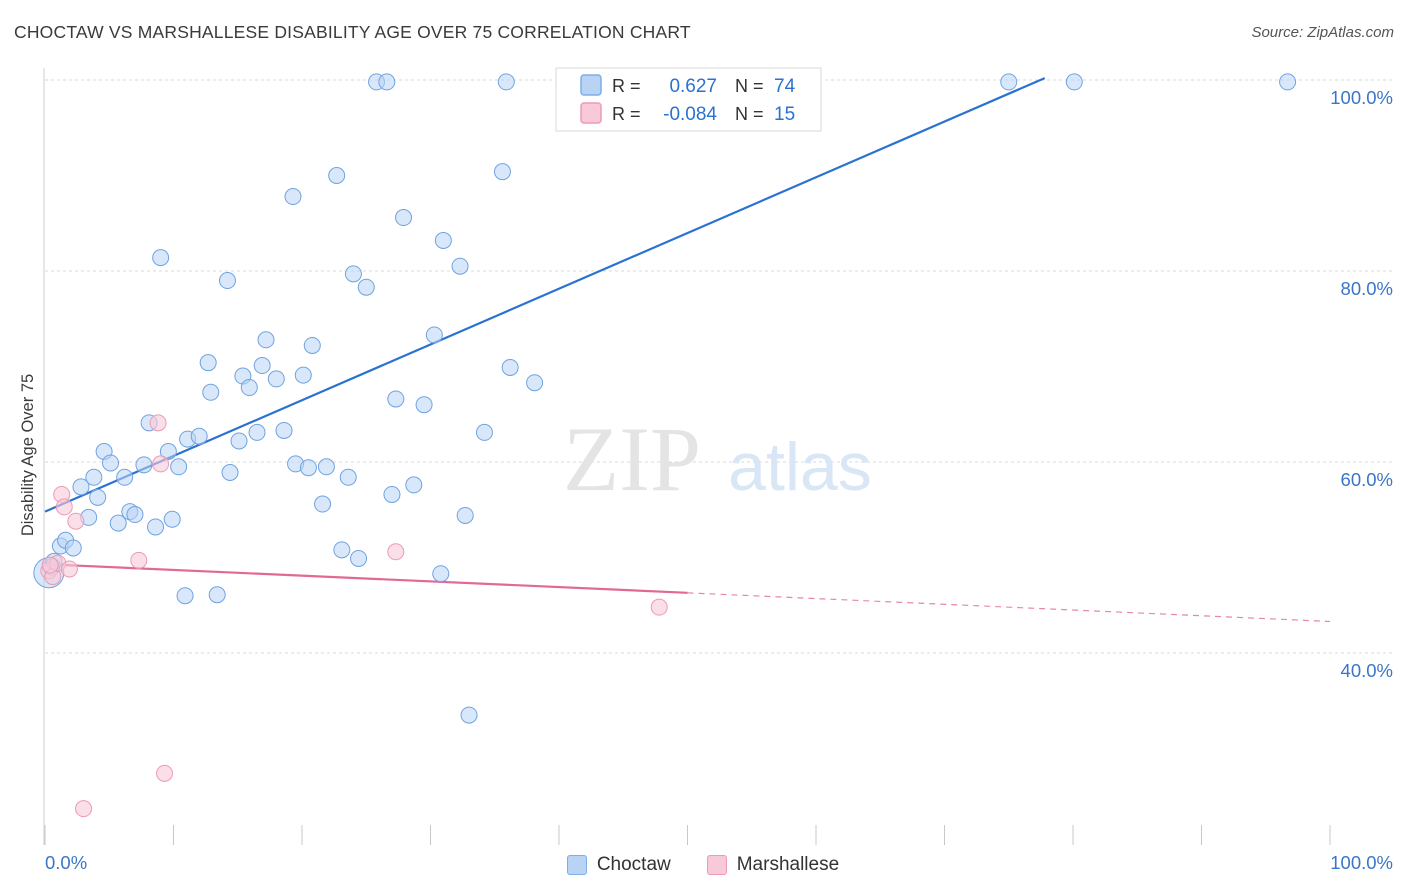  I want to click on y-tick-label: 40.0%, so click(1367, 670).